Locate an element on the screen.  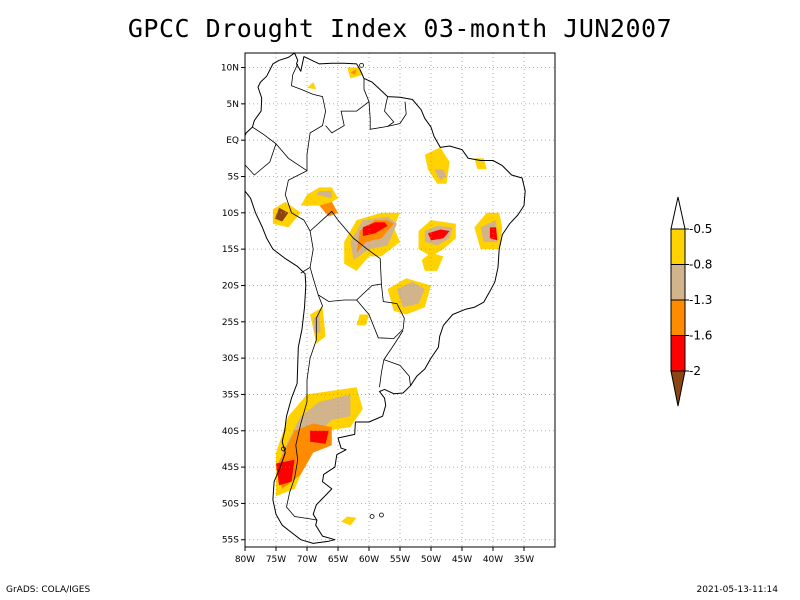
lat-tick-label: 40S is located at coordinates (230, 432).